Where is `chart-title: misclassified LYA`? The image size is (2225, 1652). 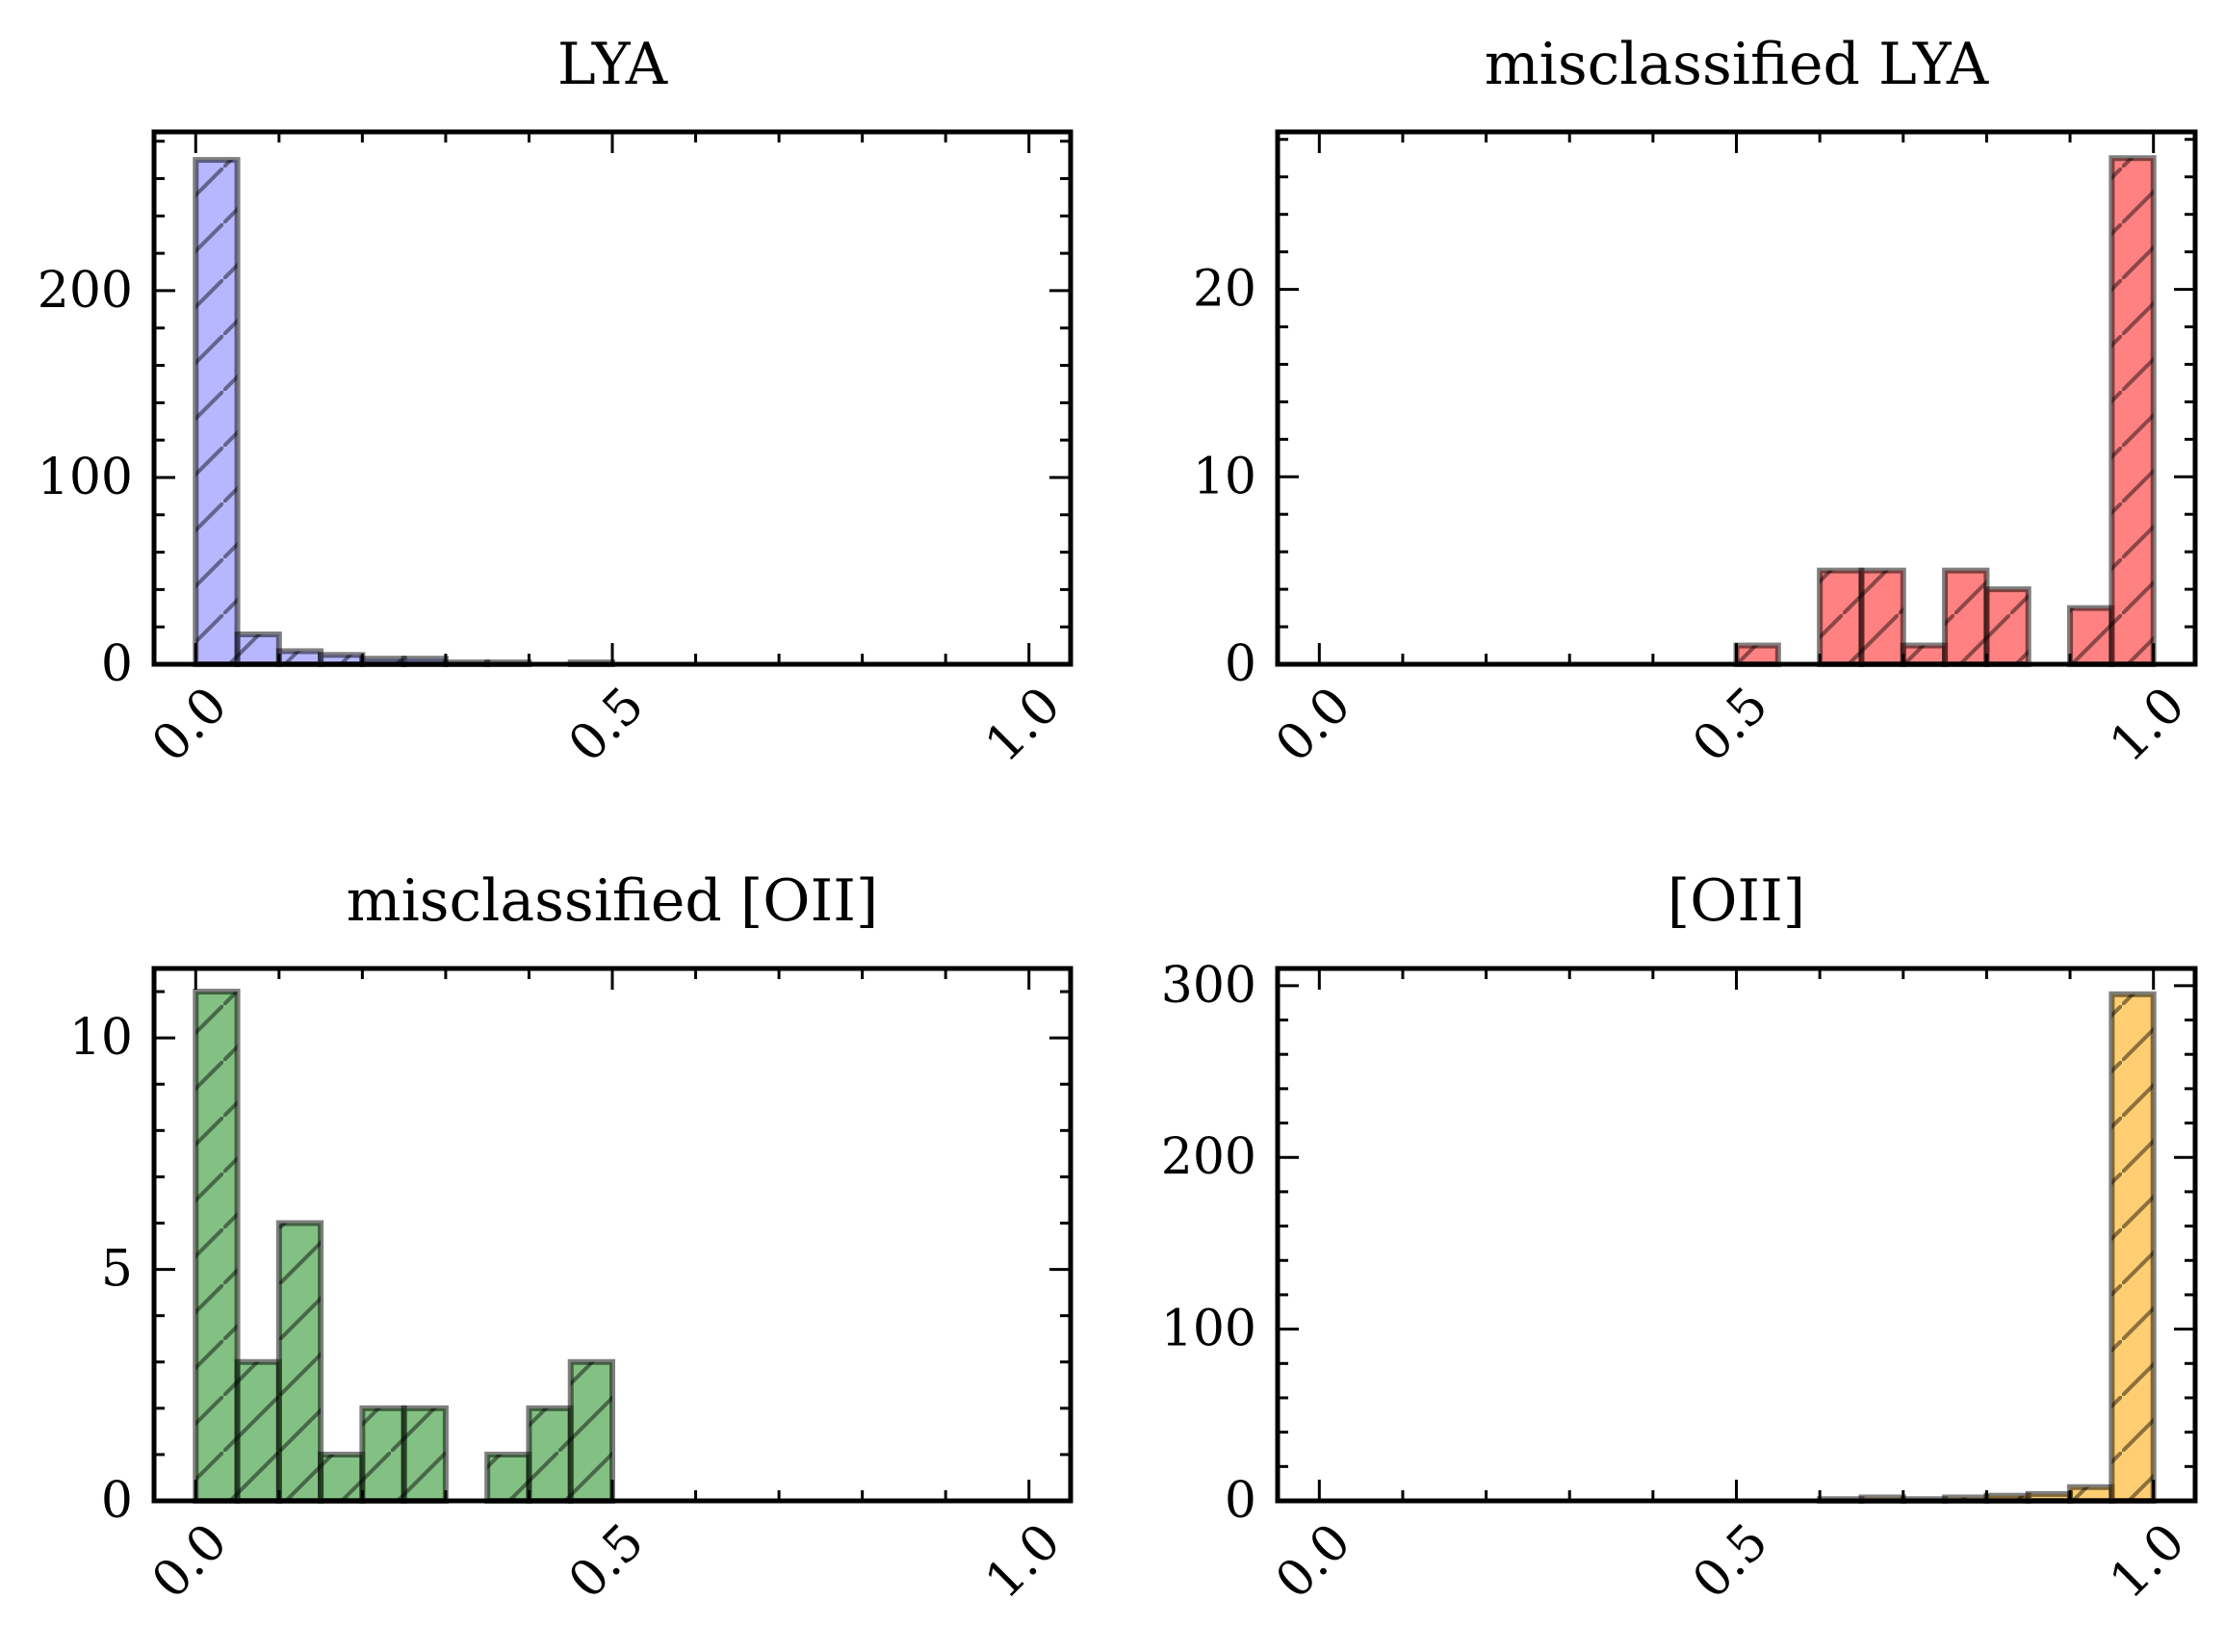 chart-title: misclassified LYA is located at coordinates (1737, 64).